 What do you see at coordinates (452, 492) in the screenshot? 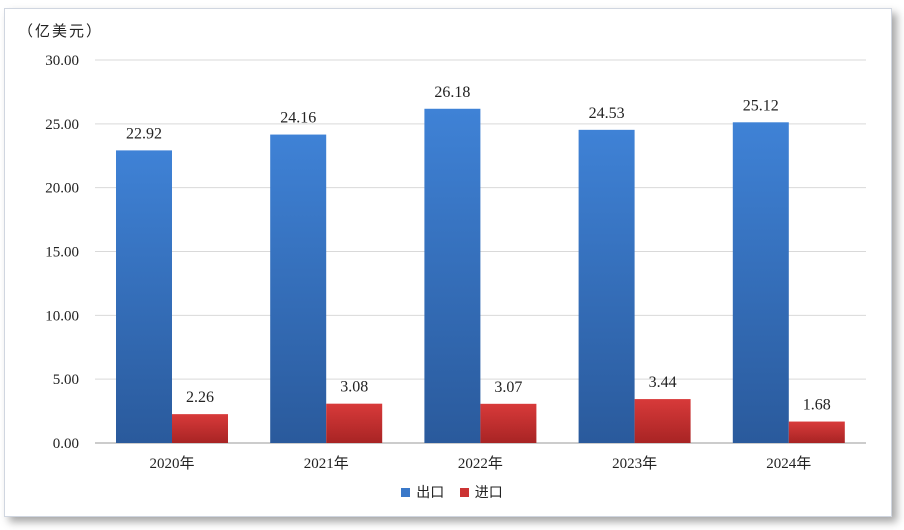
I see `legend: 出口 进口` at bounding box center [452, 492].